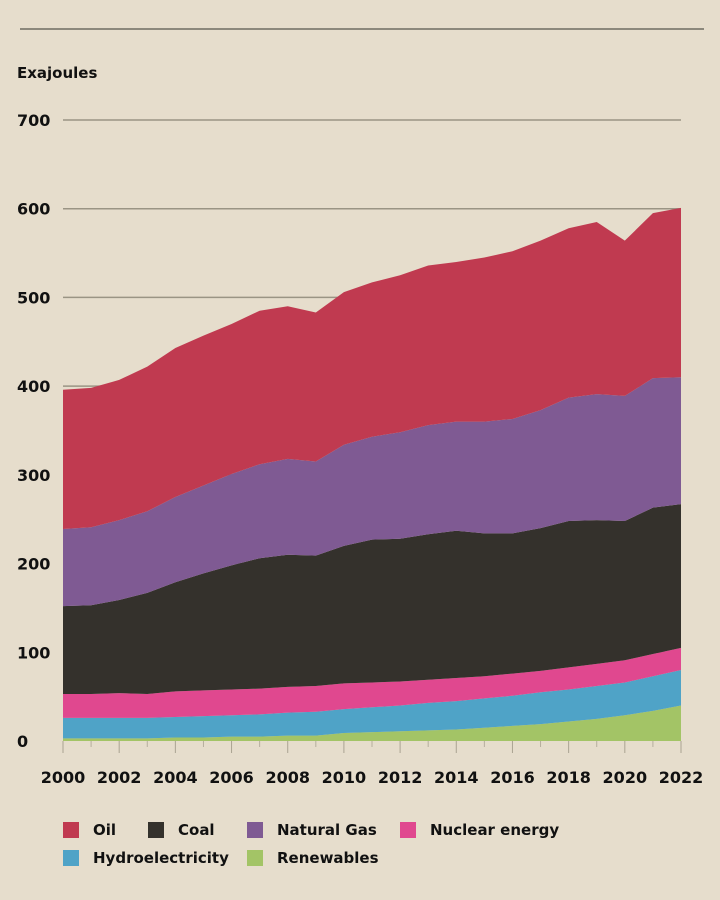 The width and height of the screenshot is (720, 900). I want to click on legend-label: Natural Gas, so click(327, 830).